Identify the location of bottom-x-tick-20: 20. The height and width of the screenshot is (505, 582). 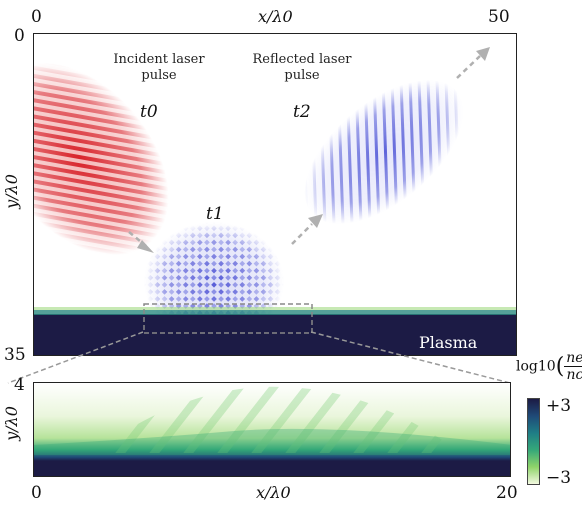
(507, 493).